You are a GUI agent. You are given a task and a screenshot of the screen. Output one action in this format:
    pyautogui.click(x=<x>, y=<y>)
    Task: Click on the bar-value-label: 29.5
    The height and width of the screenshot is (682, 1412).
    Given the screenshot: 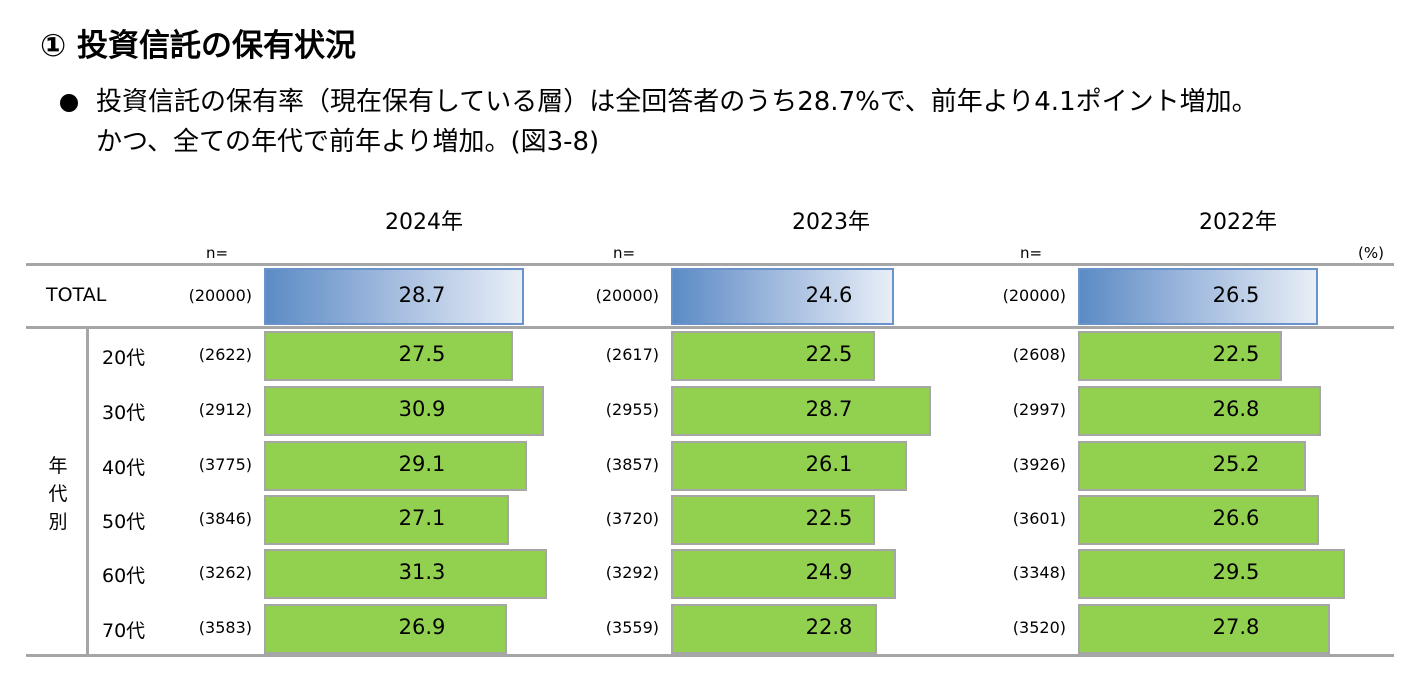 What is the action you would take?
    pyautogui.click(x=1236, y=572)
    